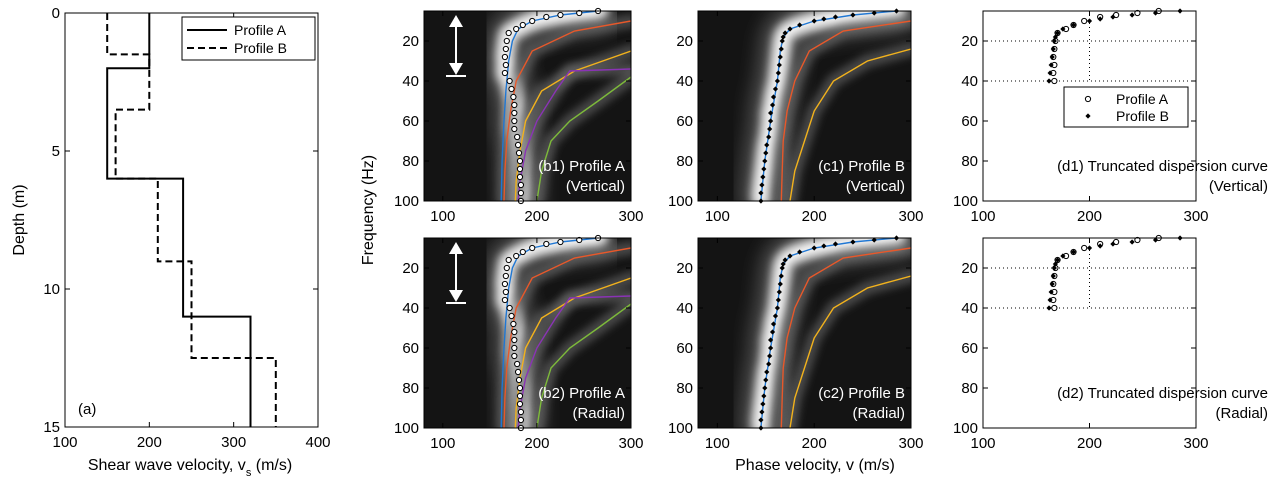 Image resolution: width=1284 pixels, height=484 pixels. Describe the element at coordinates (965, 428) in the screenshot. I see `y-tick-label: 100` at that location.